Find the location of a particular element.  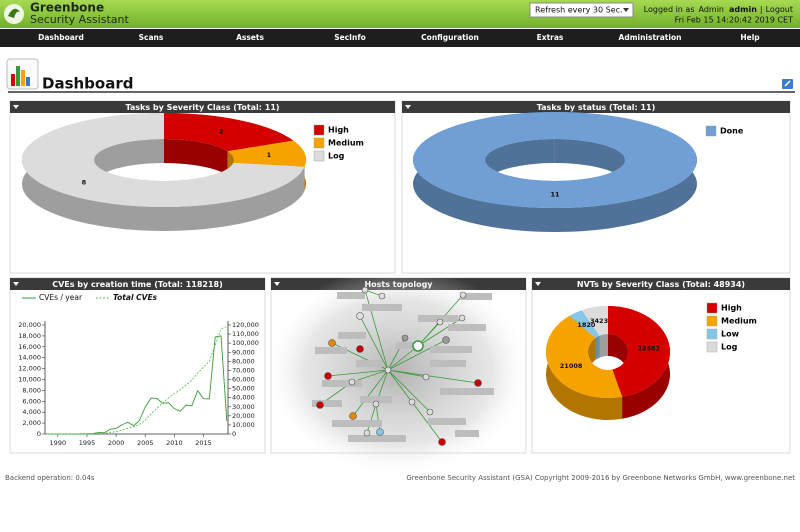

select-text: Refresh every 30 Sec. is located at coordinates (579, 10).